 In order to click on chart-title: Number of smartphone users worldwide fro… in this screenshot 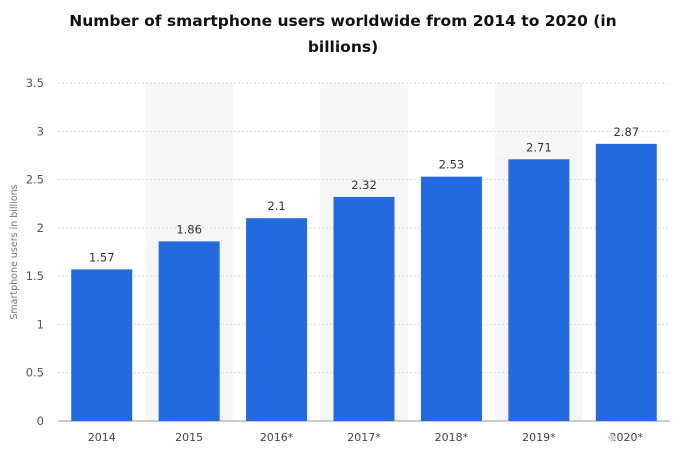, I will do `click(343, 34)`.